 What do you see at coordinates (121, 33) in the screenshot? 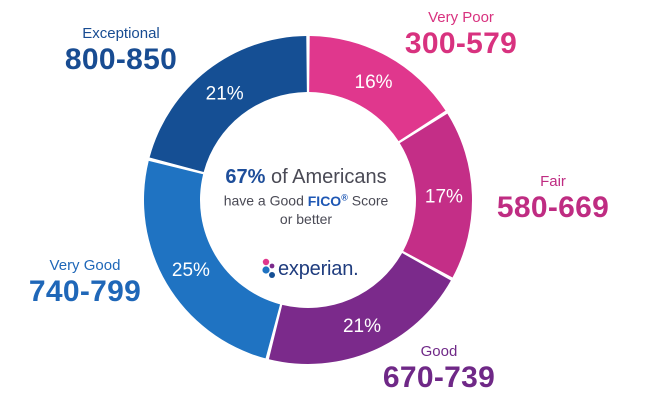
I see `label-exceptional-name: Exceptional` at bounding box center [121, 33].